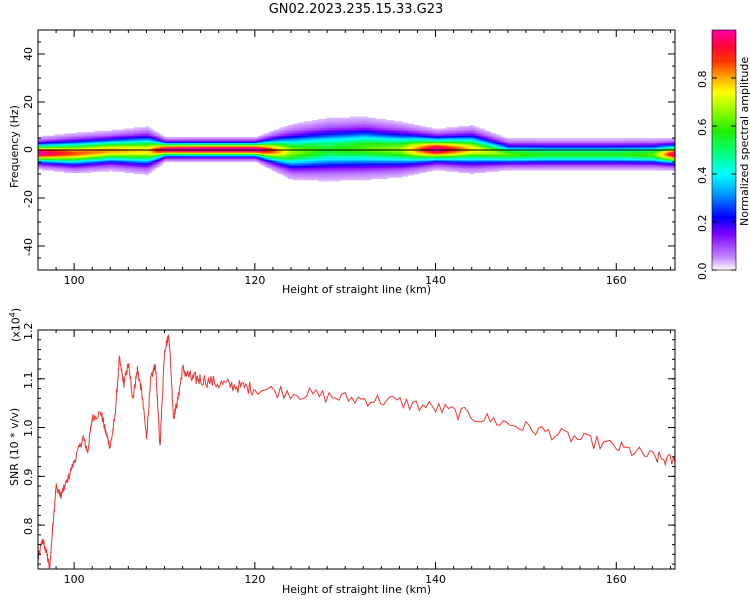  I want to click on spectrogram-x-axis-label: Height of straight line (km), so click(356, 289).